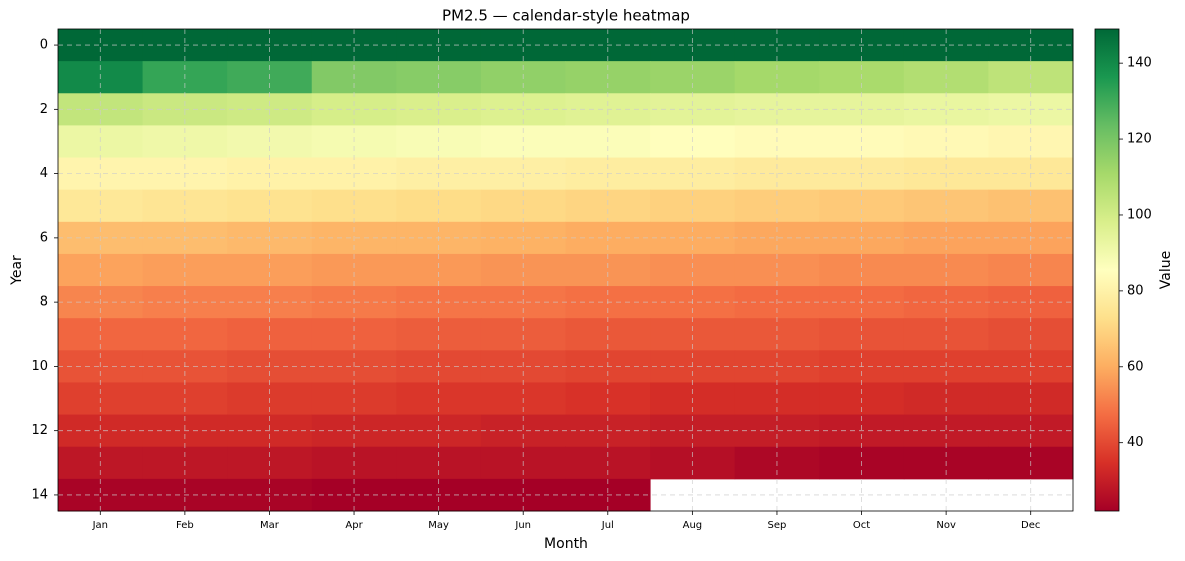 The width and height of the screenshot is (1185, 561). What do you see at coordinates (1139, 139) in the screenshot?
I see `colorbar-tick-label: 120` at bounding box center [1139, 139].